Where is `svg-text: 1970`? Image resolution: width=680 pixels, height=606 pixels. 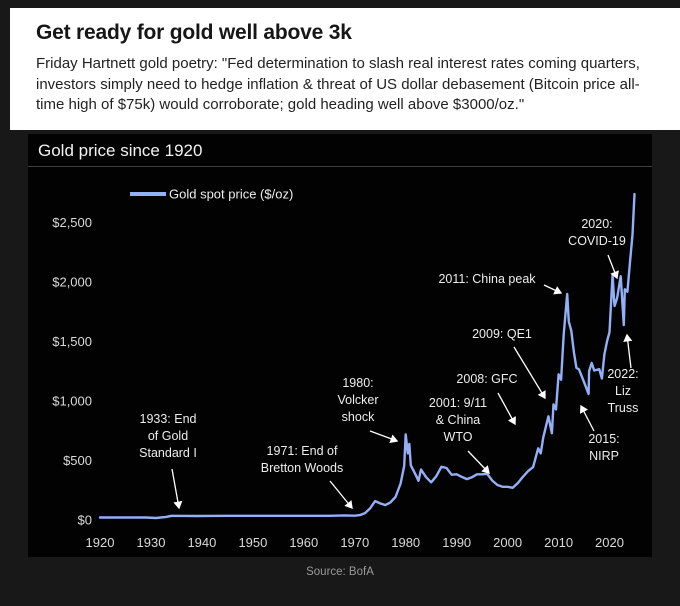
svg-text: 1970 is located at coordinates (354, 542).